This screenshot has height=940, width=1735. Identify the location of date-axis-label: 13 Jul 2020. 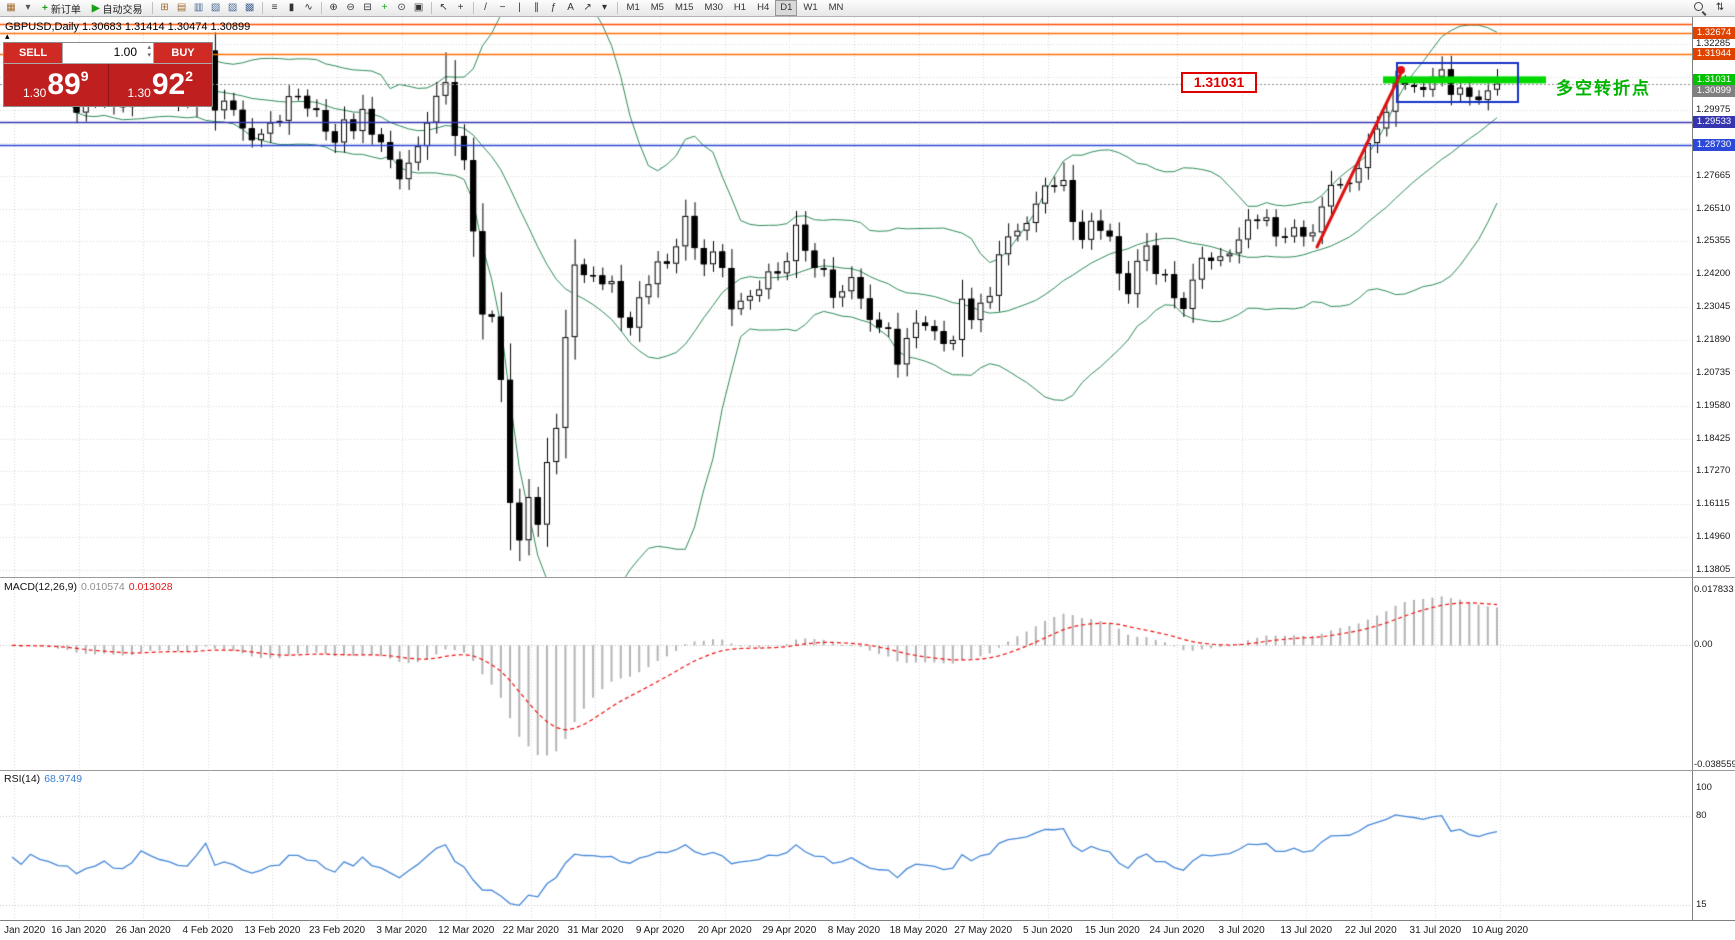
(1306, 930).